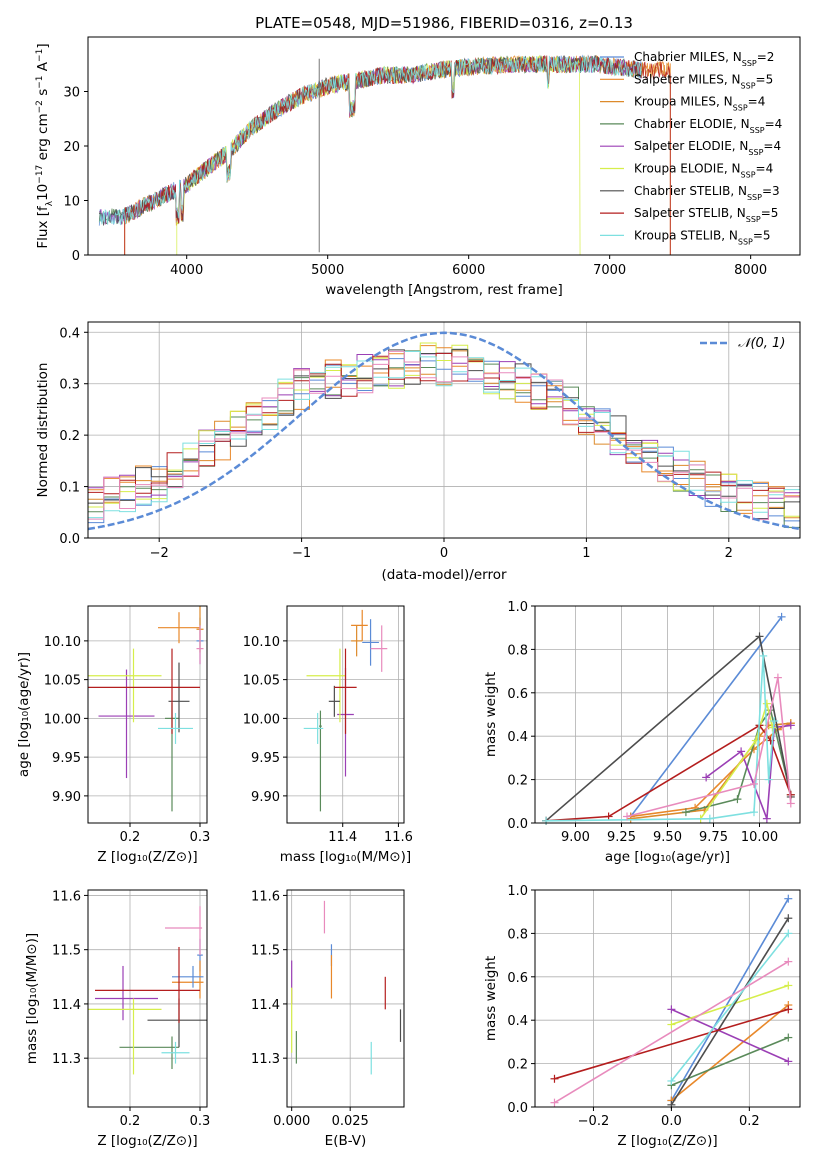  I want to click on normal-curve, so click(444, 431).